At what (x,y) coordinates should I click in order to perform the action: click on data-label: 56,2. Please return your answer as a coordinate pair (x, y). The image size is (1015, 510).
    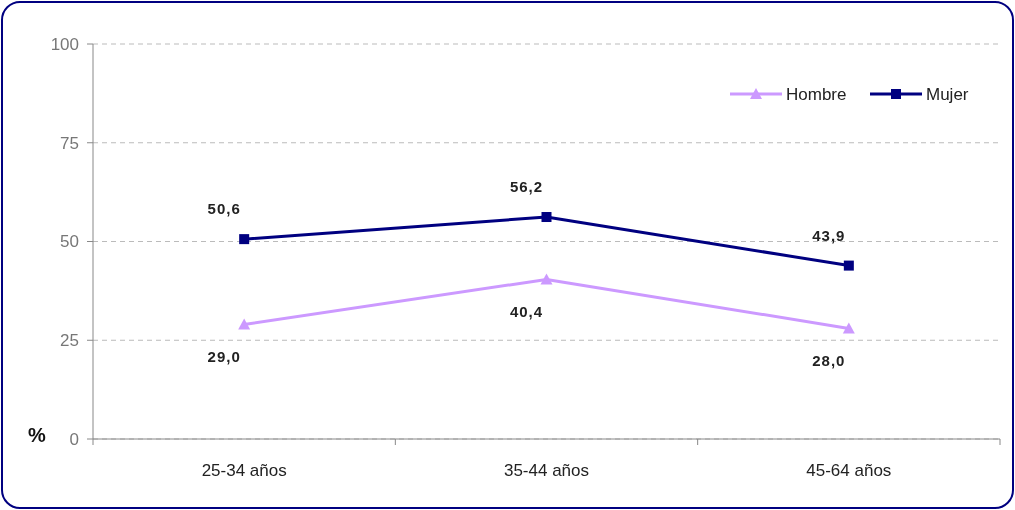
    Looking at the image, I should click on (526, 187).